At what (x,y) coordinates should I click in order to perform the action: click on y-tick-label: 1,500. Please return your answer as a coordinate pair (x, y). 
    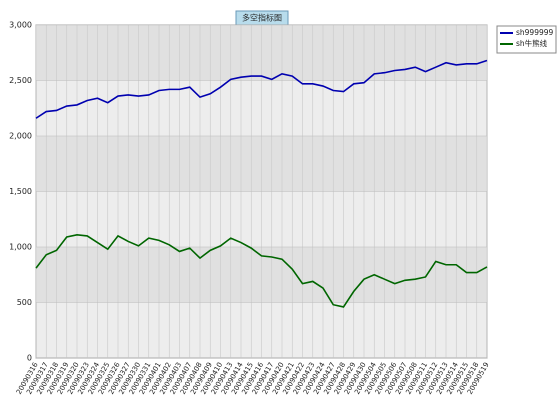
    Looking at the image, I should click on (20, 191).